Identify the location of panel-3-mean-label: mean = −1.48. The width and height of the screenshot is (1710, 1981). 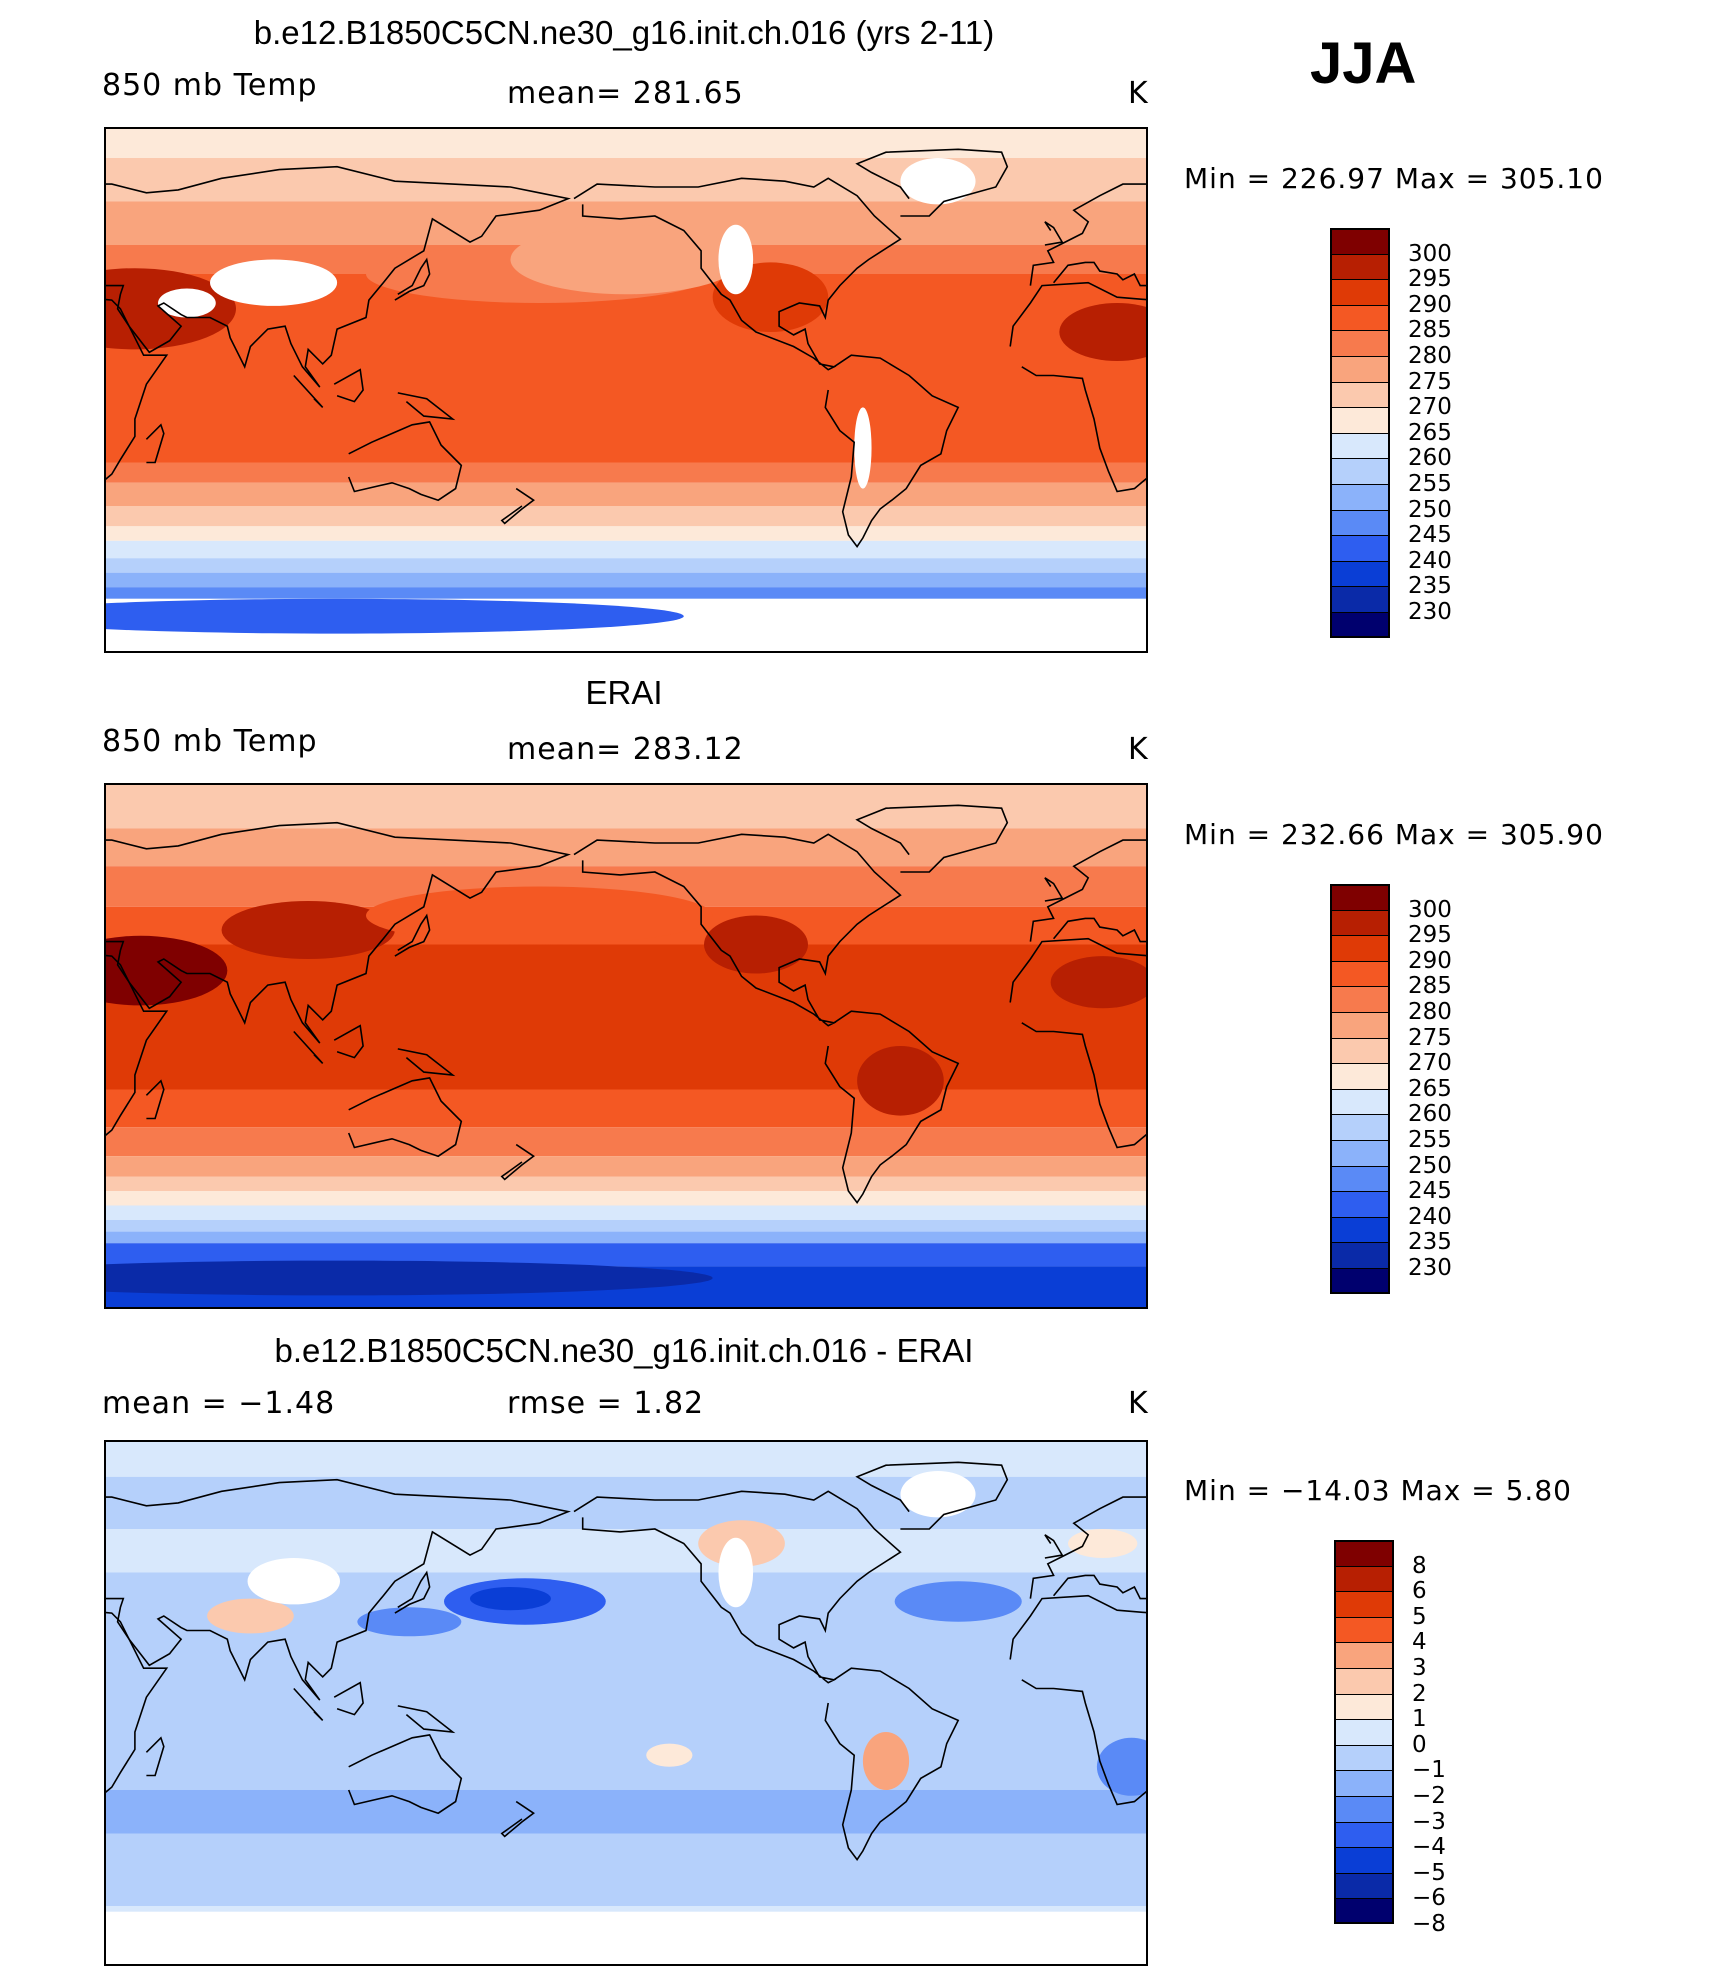
(219, 1403).